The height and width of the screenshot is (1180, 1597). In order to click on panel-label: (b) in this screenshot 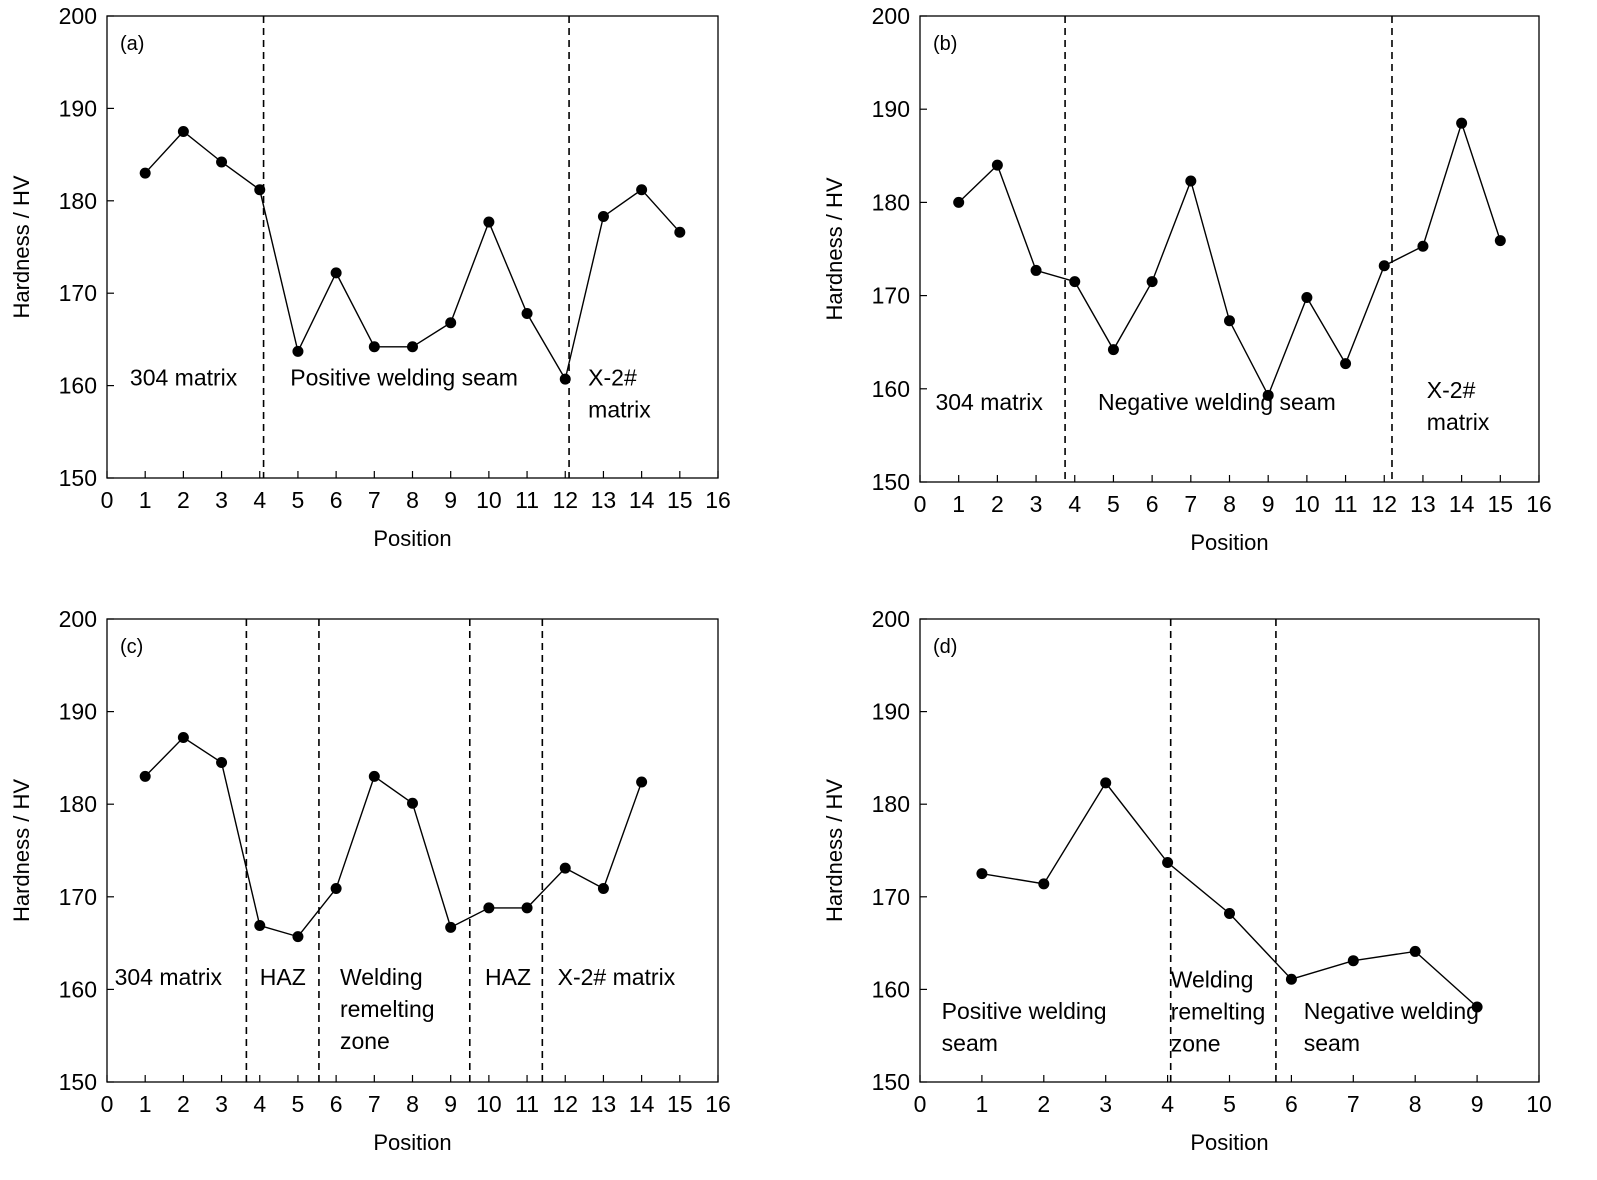, I will do `click(945, 44)`.